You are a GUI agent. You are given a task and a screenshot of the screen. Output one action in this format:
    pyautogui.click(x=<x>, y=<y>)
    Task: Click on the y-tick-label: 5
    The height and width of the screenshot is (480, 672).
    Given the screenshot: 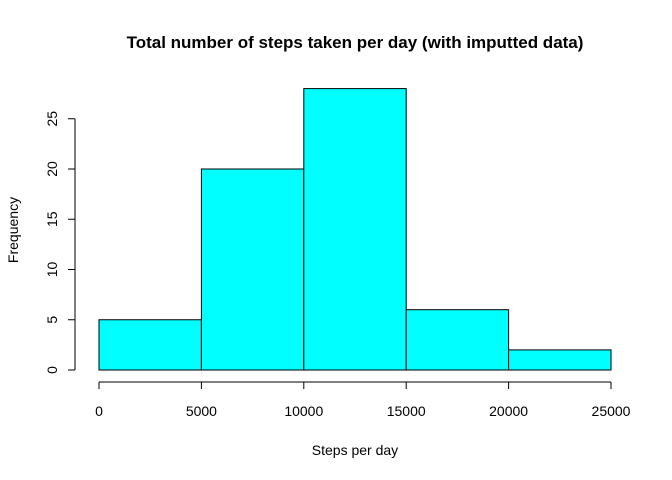 What is the action you would take?
    pyautogui.click(x=52, y=320)
    